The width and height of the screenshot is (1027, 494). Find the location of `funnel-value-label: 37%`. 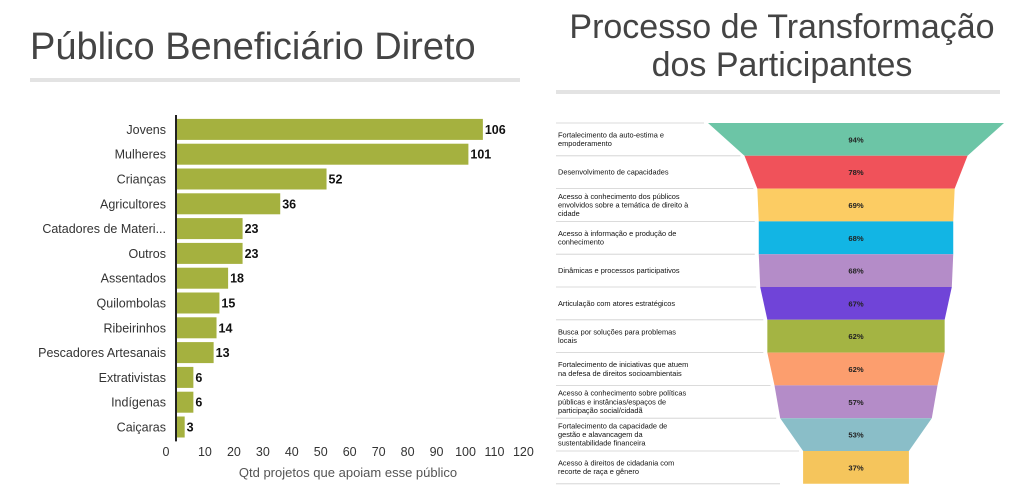

funnel-value-label: 37% is located at coordinates (855, 467).